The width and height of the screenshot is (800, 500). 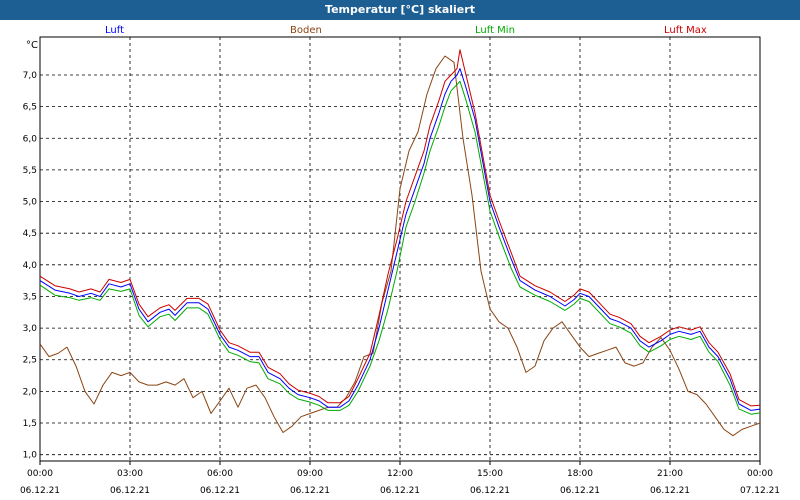 What do you see at coordinates (30, 76) in the screenshot?
I see `y-tick-label: 7,0` at bounding box center [30, 76].